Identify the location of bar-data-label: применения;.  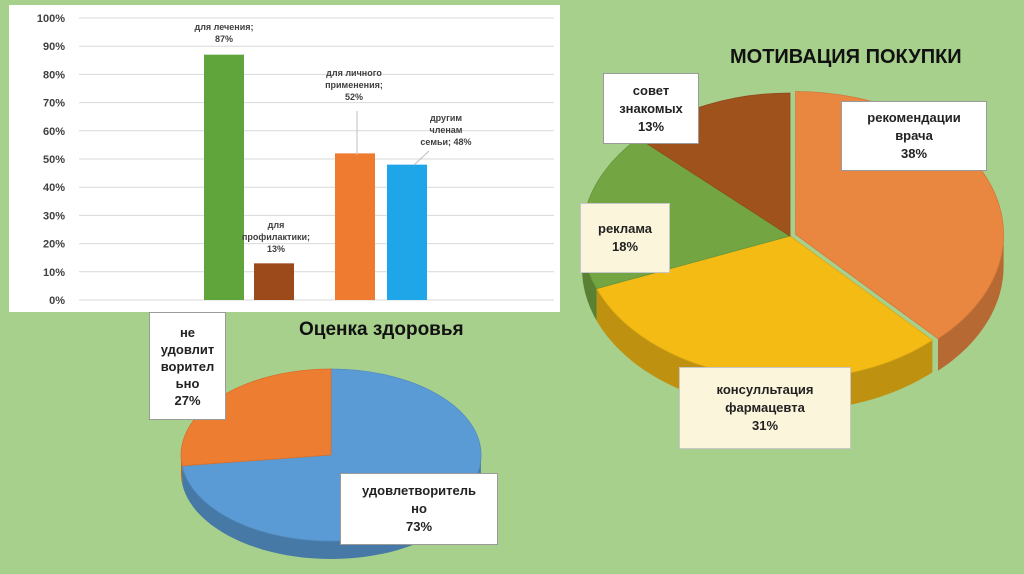
(354, 85).